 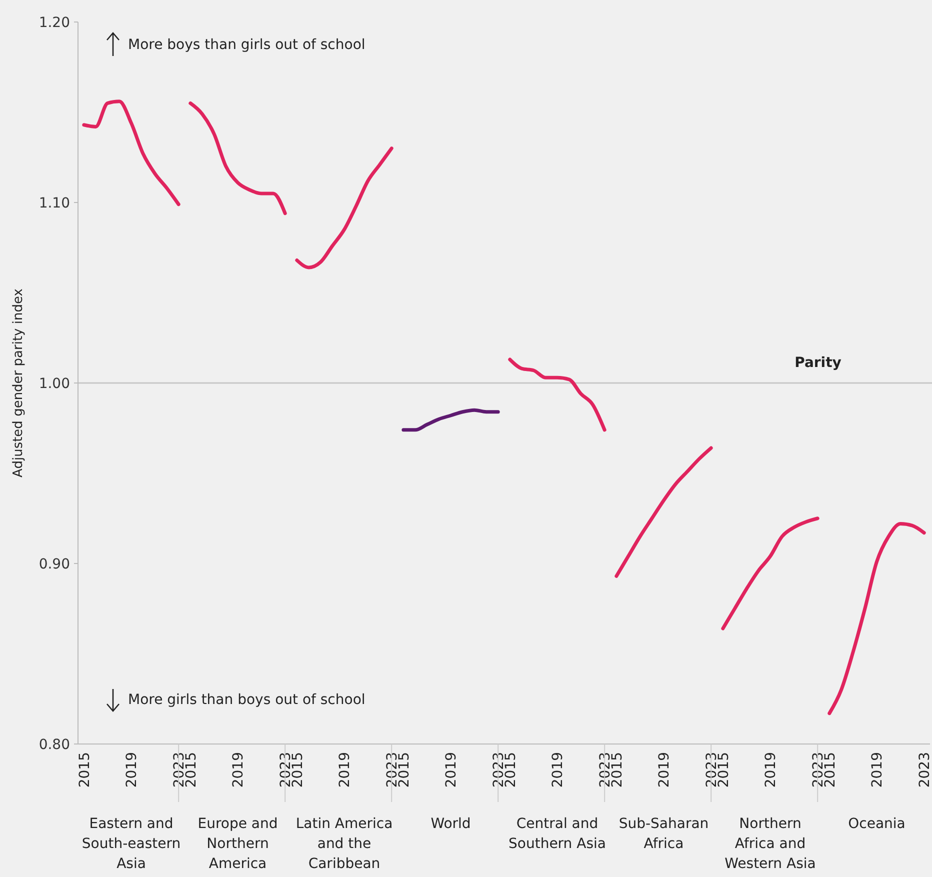 What do you see at coordinates (238, 844) in the screenshot?
I see `text: Europe and Northern America` at bounding box center [238, 844].